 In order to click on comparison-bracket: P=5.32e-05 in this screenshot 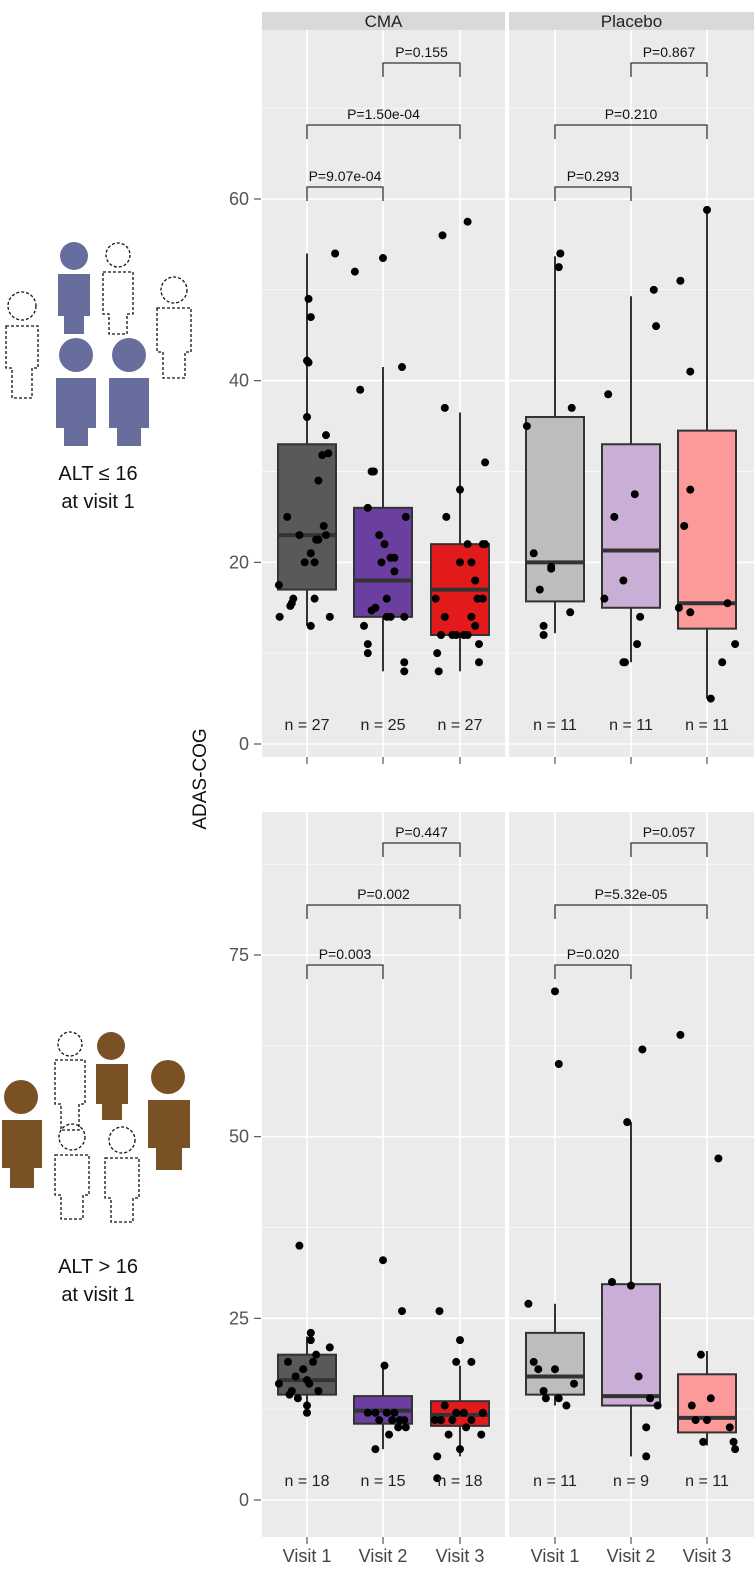, I will do `click(631, 902)`.